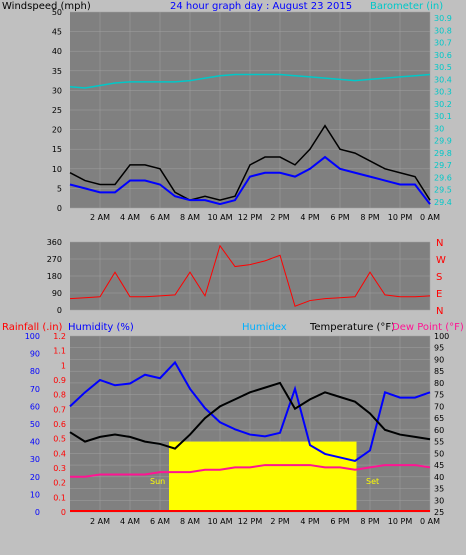  What do you see at coordinates (35, 442) in the screenshot?
I see `humidity-tick-label: 40` at bounding box center [35, 442].